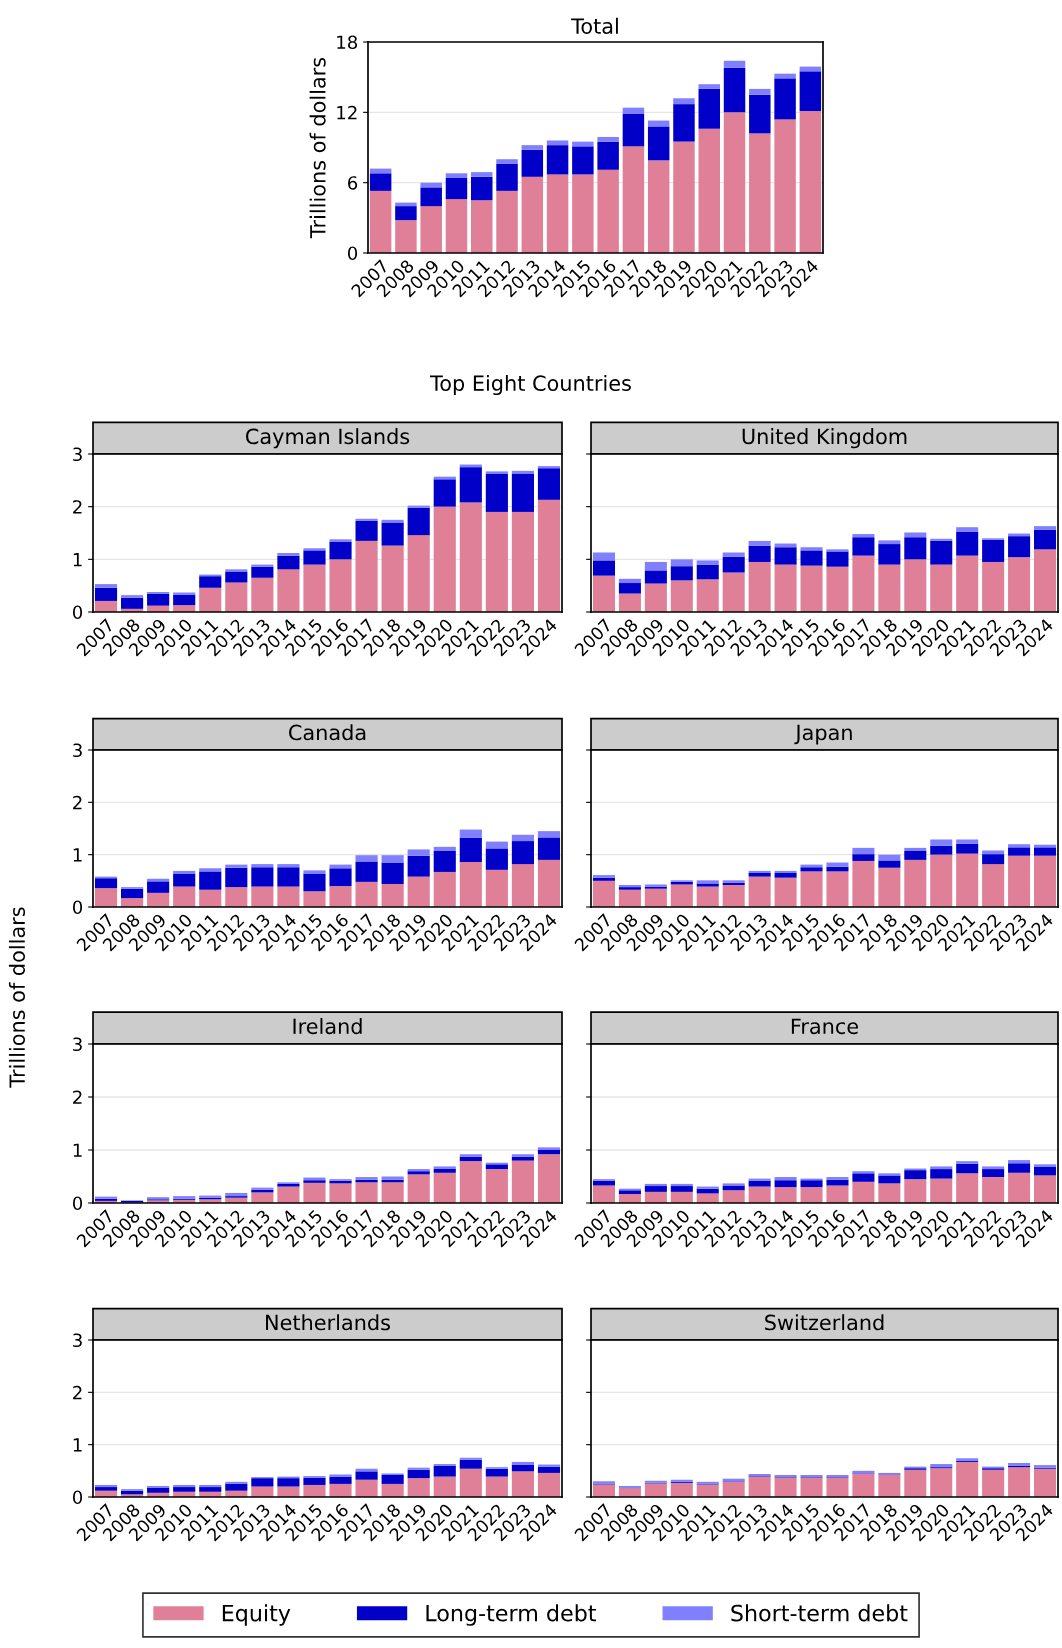 This screenshot has height=1648, width=1062. I want to click on chart-title: United Kingdom, so click(824, 438).